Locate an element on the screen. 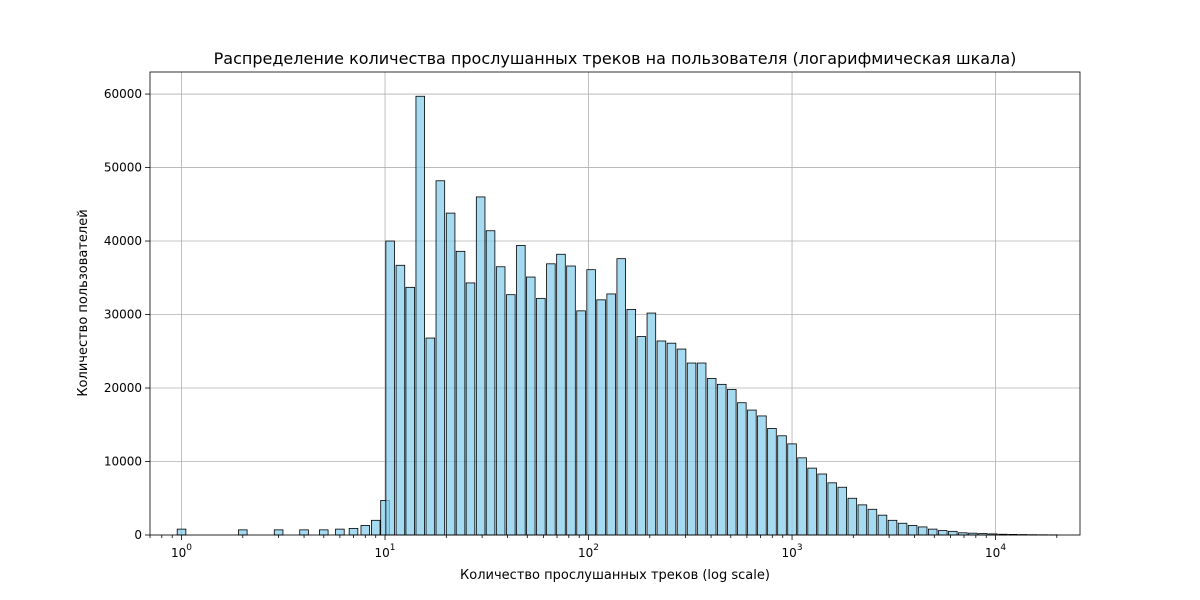 This screenshot has height=600, width=1200. y-tick-label: 50000 is located at coordinates (123, 168).